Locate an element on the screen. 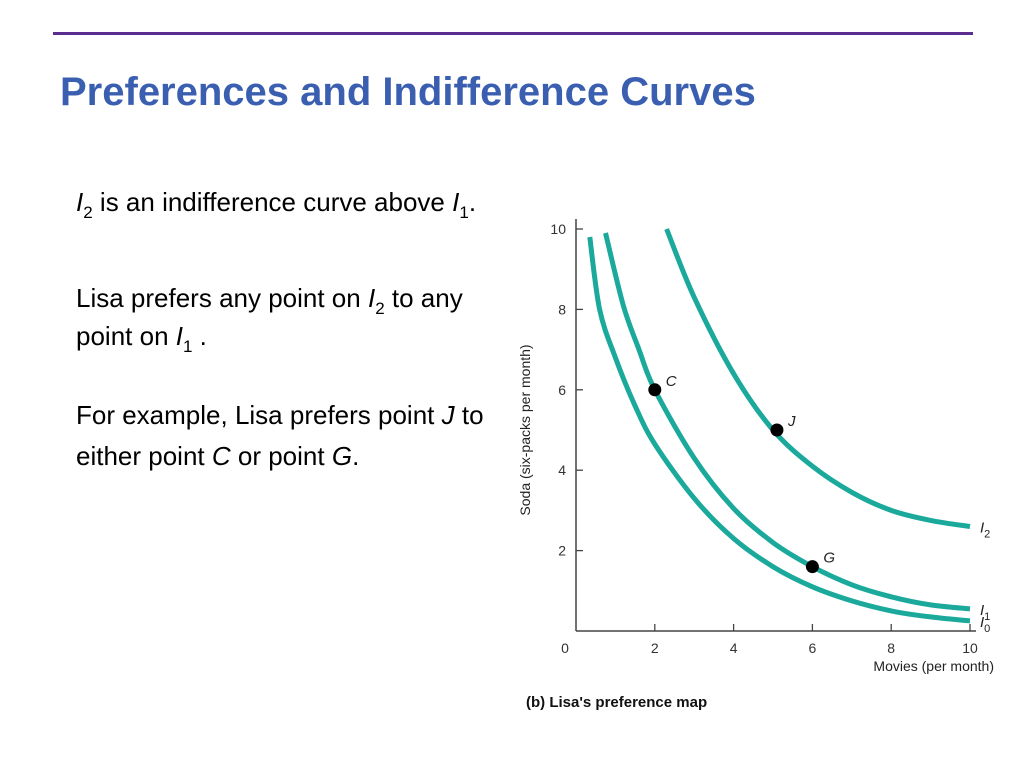  paragraph-i2-above-i1: I2 is an indifference curve above I1. is located at coordinates (286, 204).